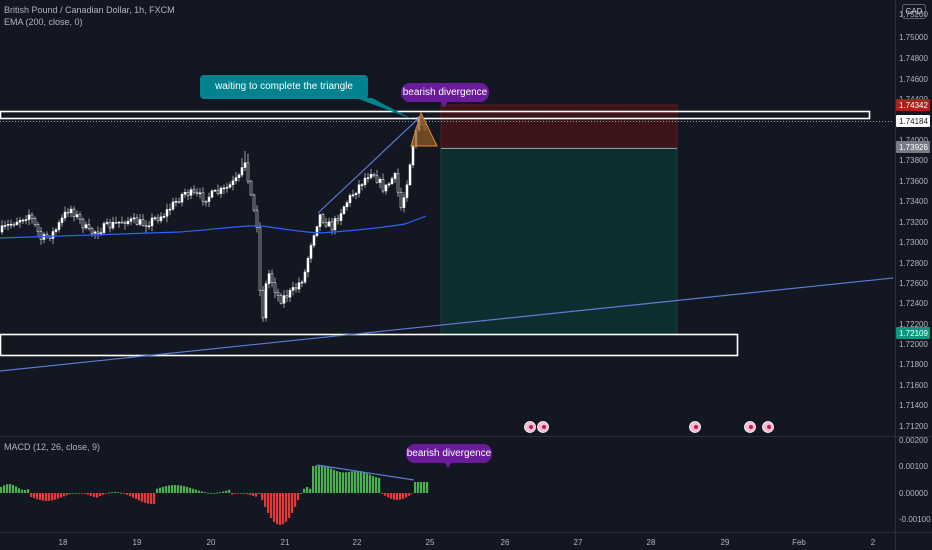 The width and height of the screenshot is (932, 550). I want to click on price-tick-label: 1.73800, so click(913, 160).